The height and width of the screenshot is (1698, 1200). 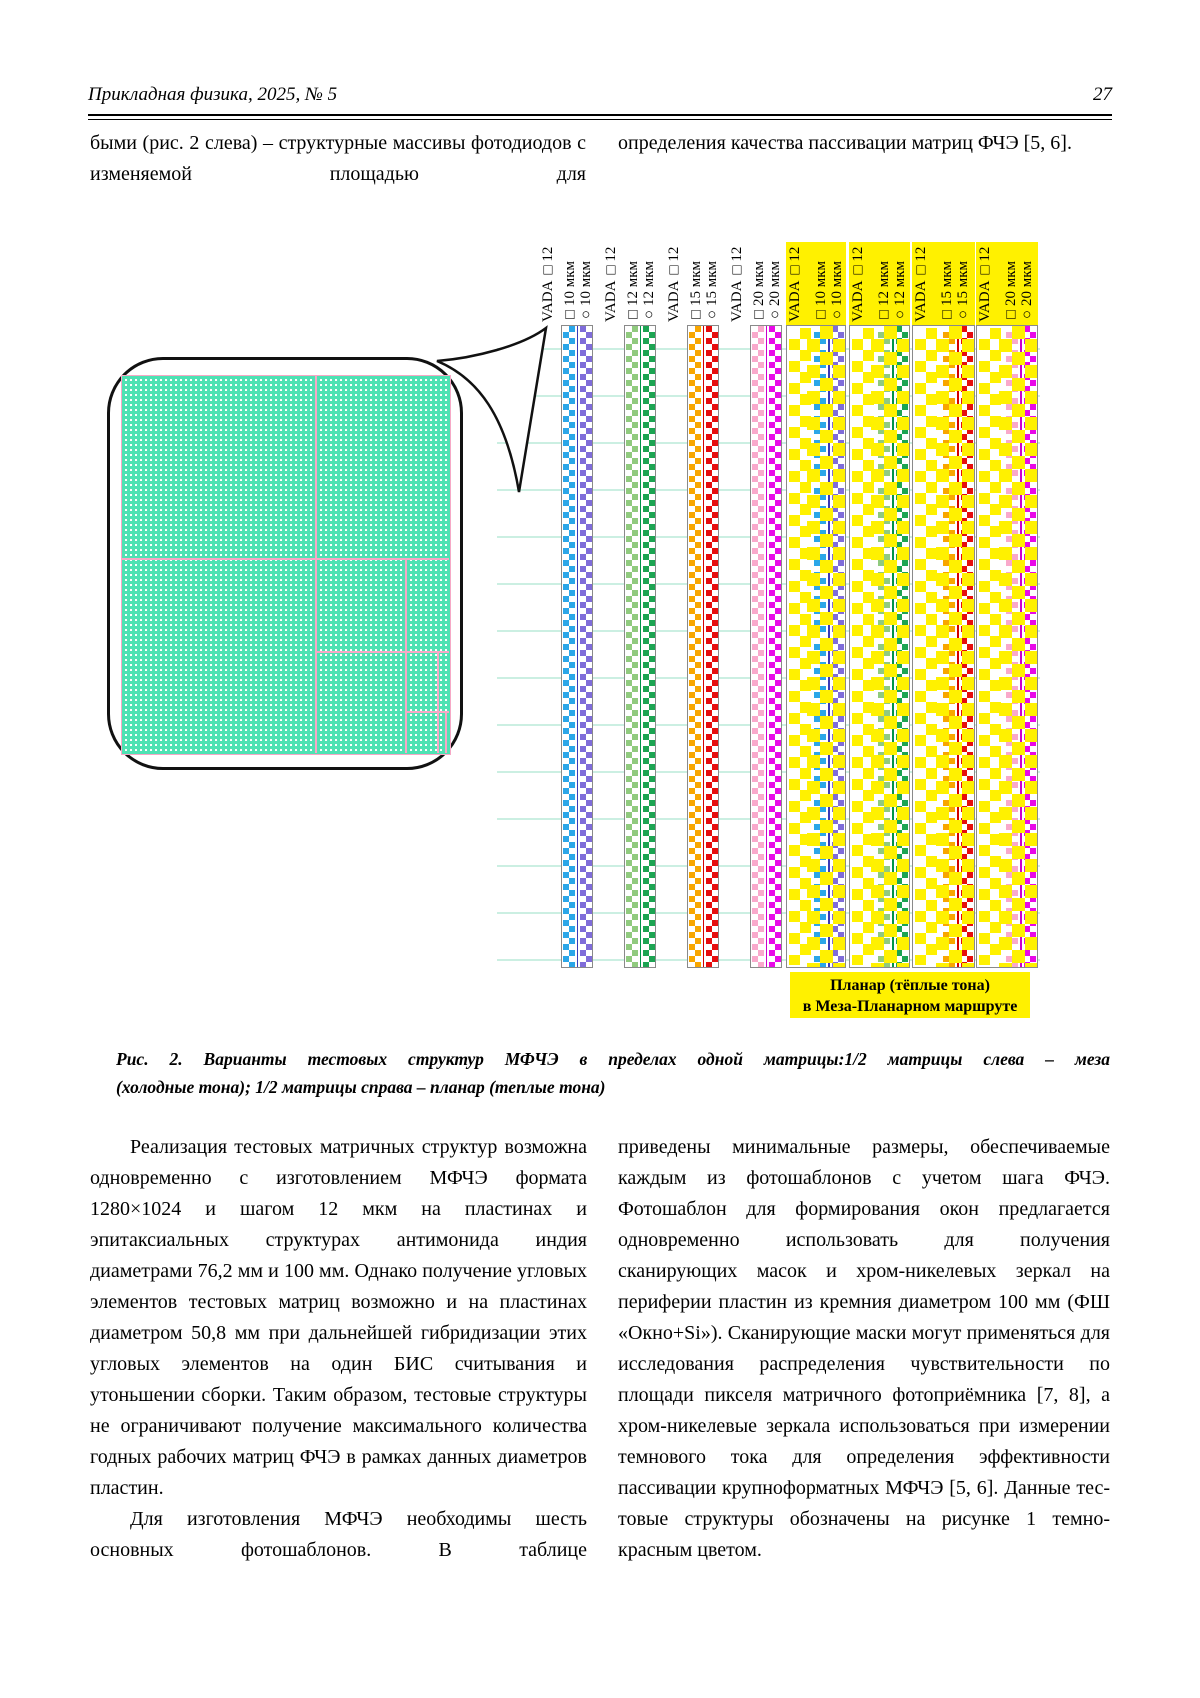 I want to click on planar-route-label-line2: в Меза-Планарном маршруте, so click(x=910, y=1006).